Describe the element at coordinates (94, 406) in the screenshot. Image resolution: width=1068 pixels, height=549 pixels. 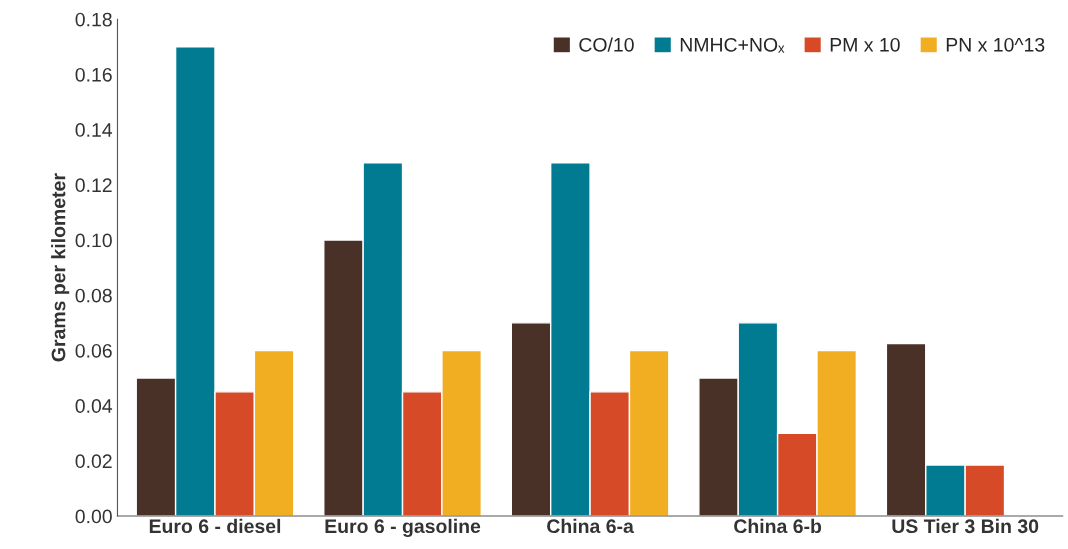
I see `y-tick-label: 0.04` at that location.